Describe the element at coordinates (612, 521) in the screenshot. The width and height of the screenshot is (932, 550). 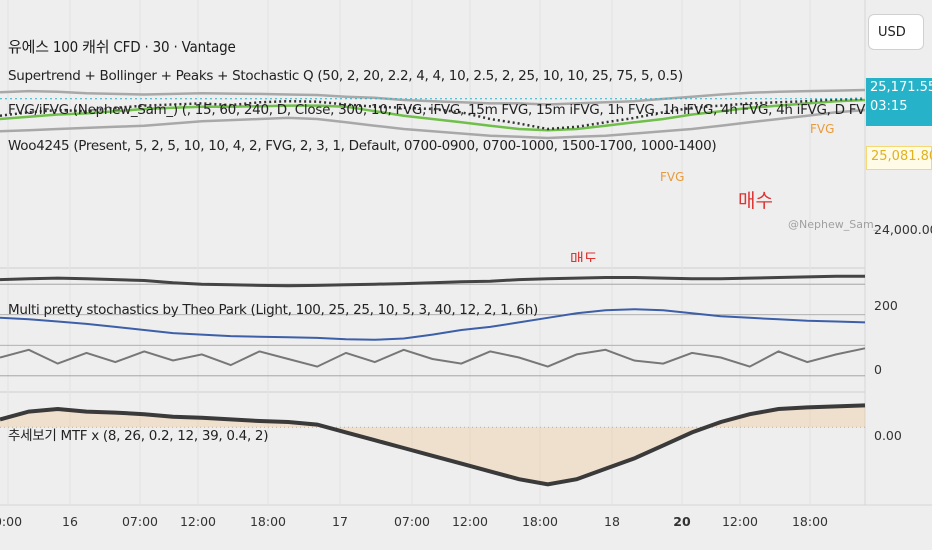
I see `x-tick-label: 18` at that location.